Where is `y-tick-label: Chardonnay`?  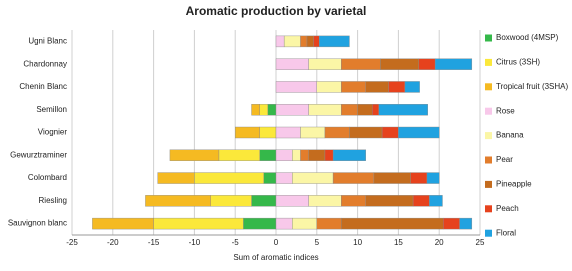 y-tick-label: Chardonnay is located at coordinates (45, 63).